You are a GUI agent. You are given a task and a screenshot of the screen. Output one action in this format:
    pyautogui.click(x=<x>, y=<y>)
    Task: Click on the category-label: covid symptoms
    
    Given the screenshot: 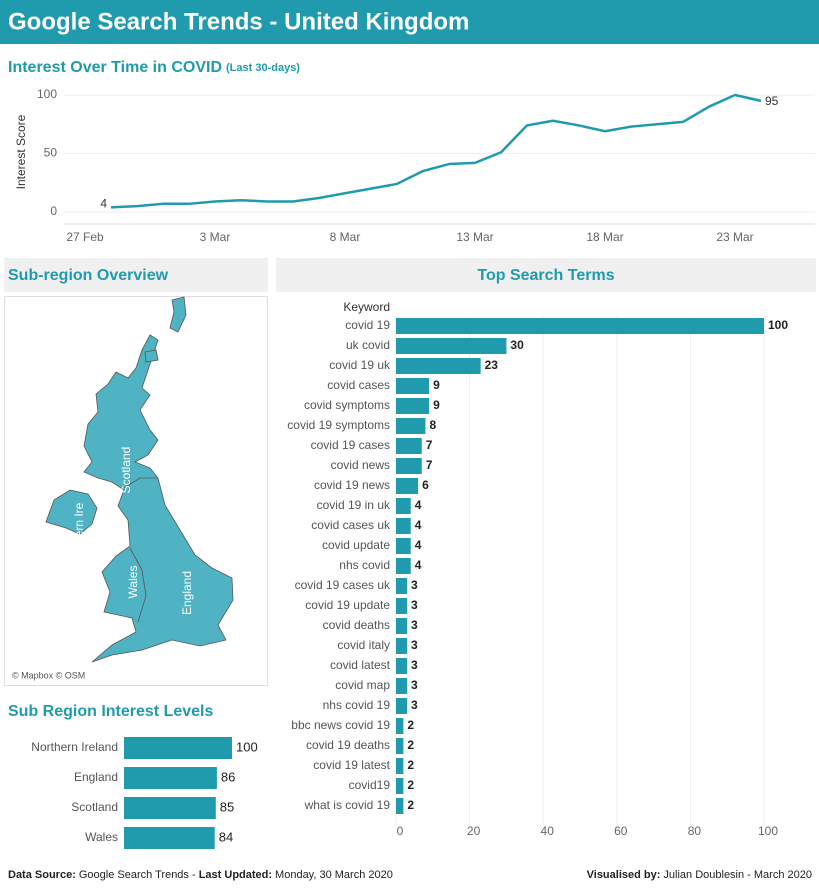 What is the action you would take?
    pyautogui.click(x=347, y=405)
    